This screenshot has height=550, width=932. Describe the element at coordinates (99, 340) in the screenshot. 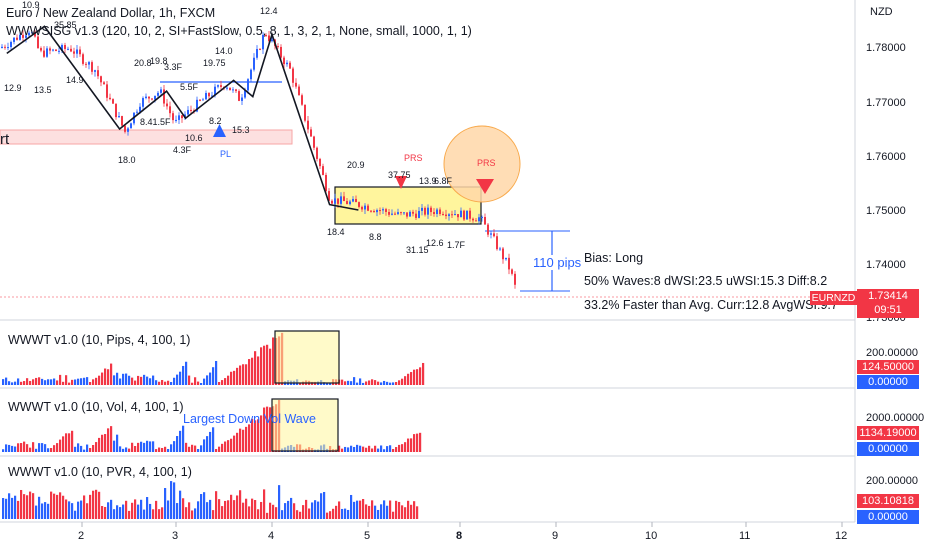

I see `panel-1-legend: WWWT v1.0 (10, Pips, 4, 100, 1)` at that location.